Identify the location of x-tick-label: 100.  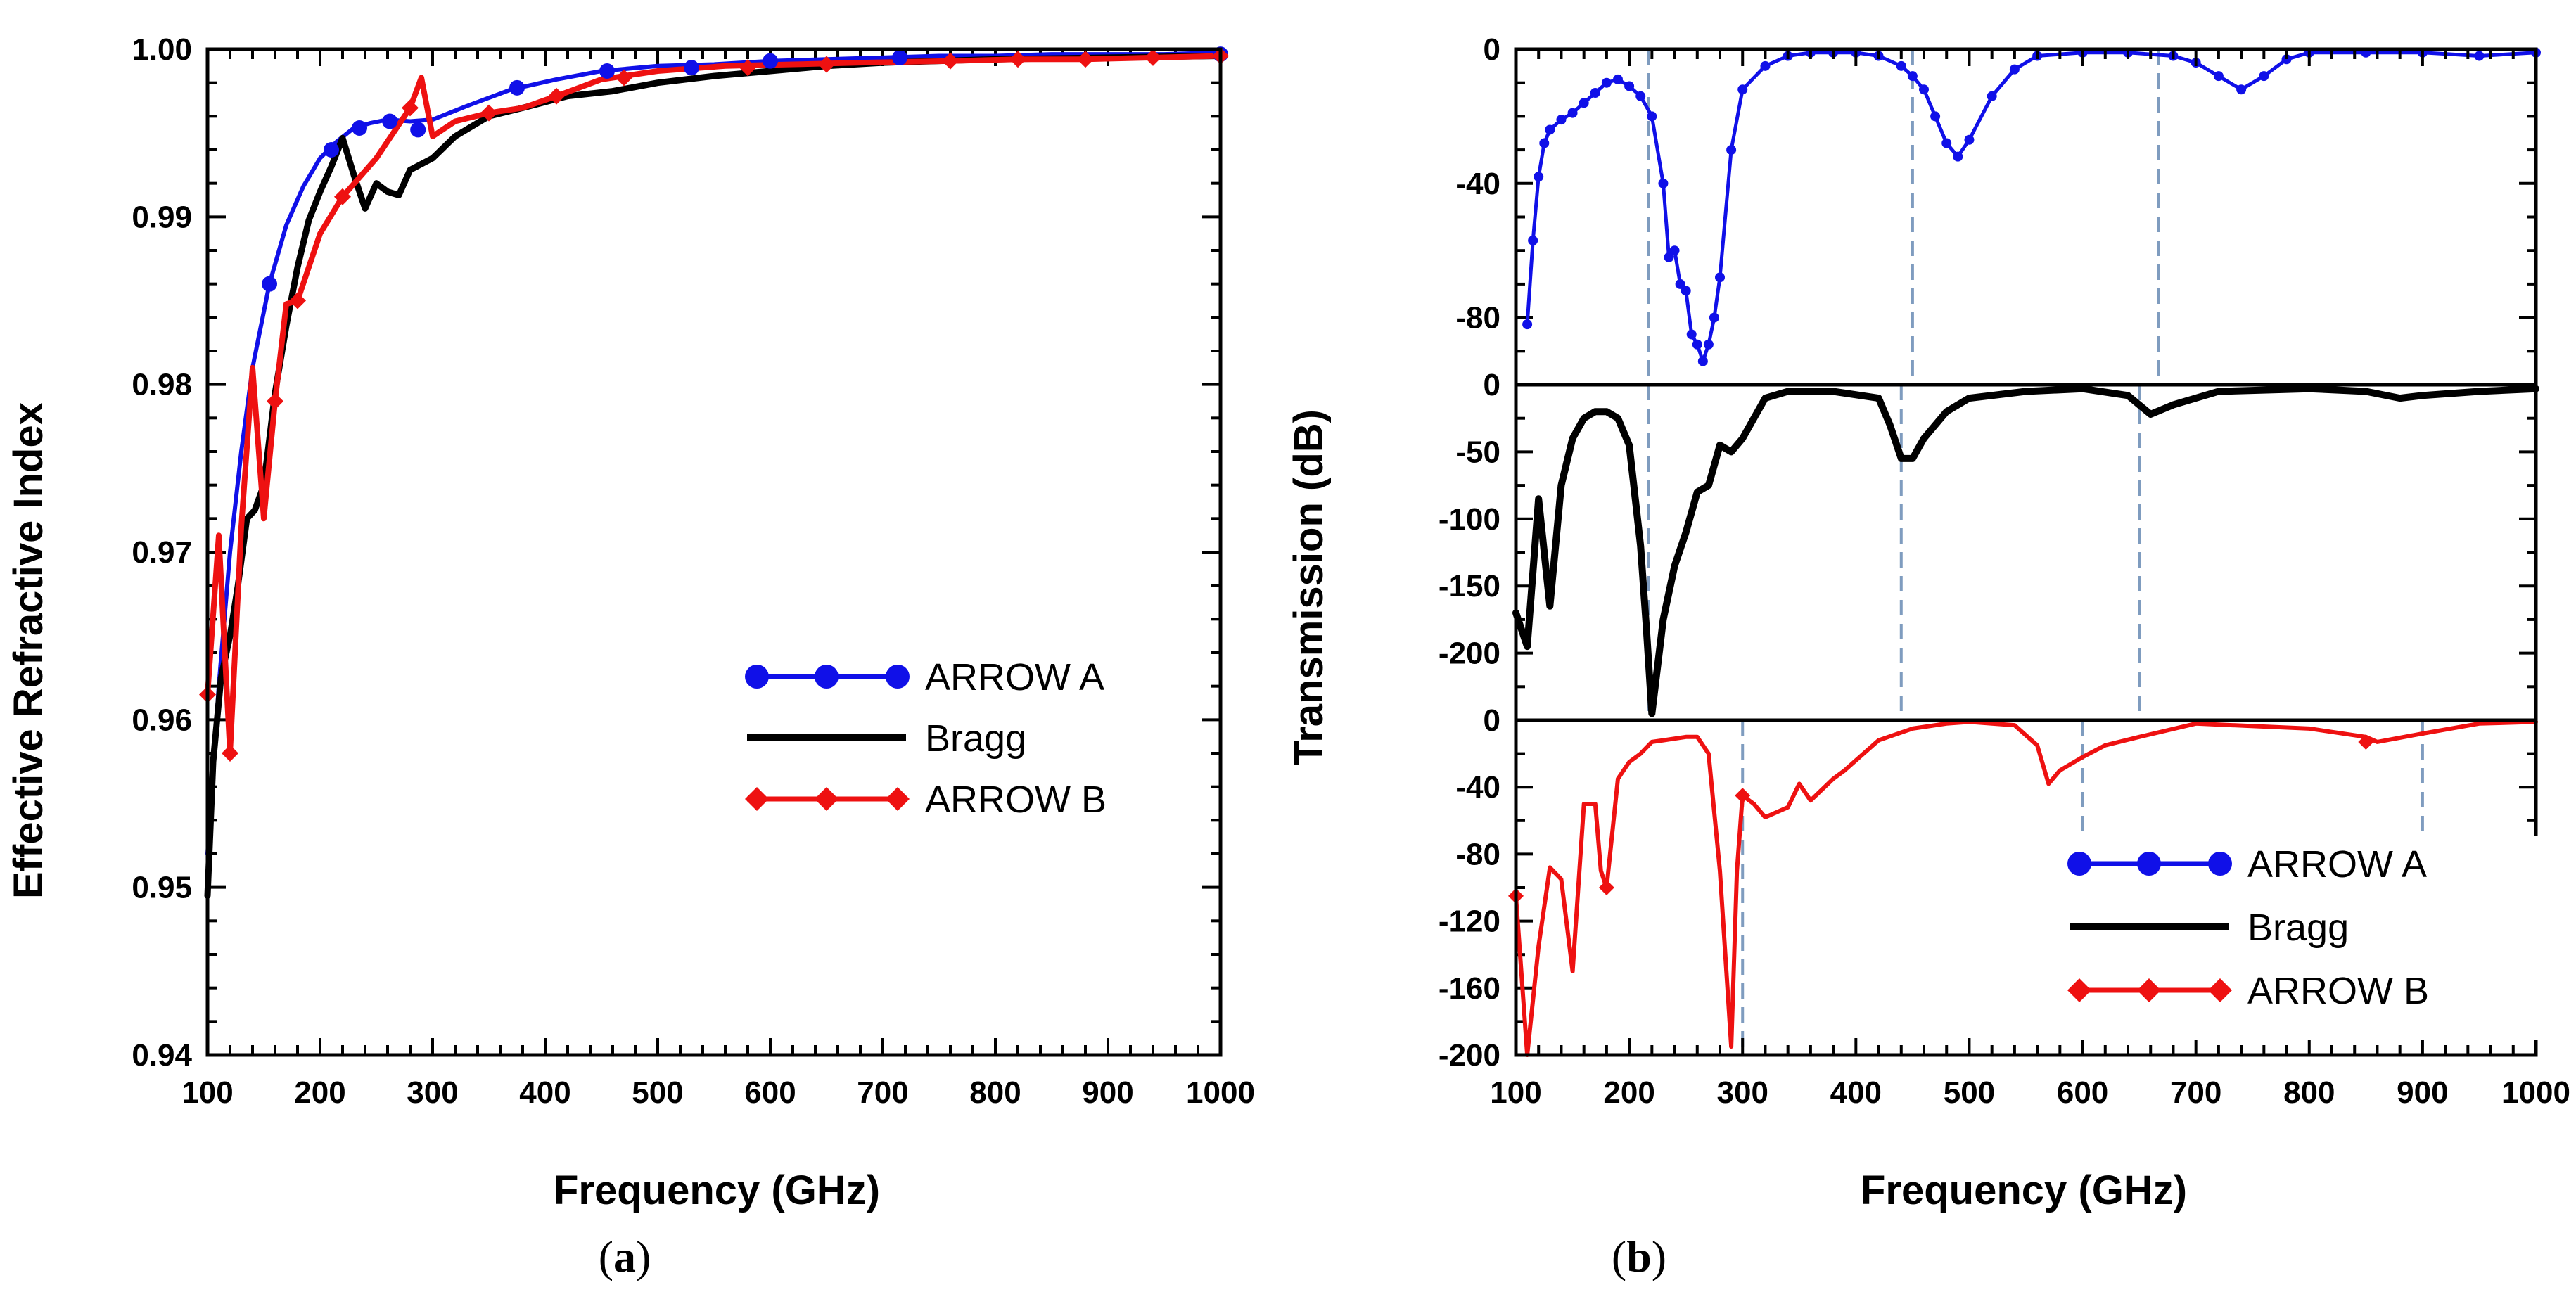
(207, 1092).